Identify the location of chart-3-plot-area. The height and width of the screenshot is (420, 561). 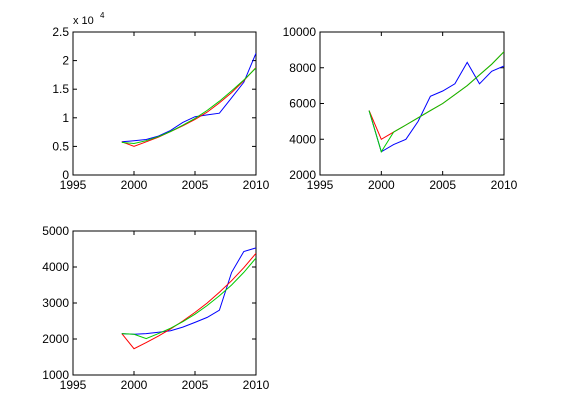
(188, 298).